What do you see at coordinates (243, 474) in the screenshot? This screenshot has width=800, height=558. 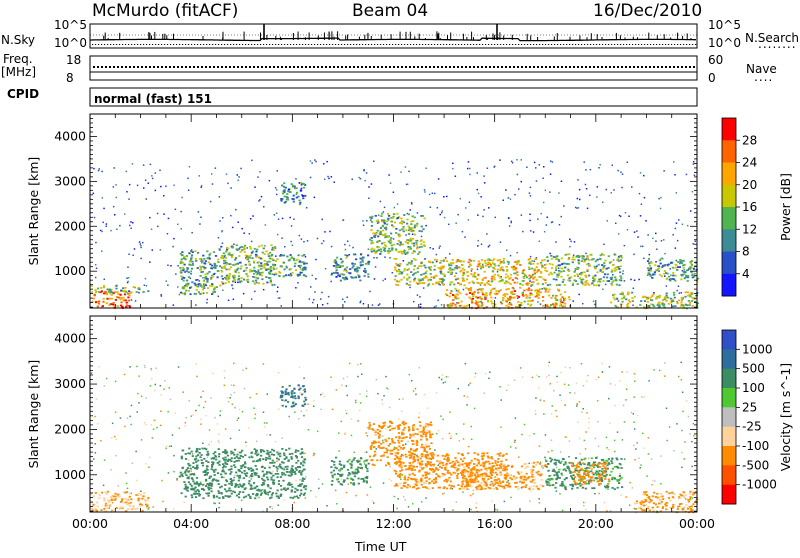 I see `echo-cluster` at bounding box center [243, 474].